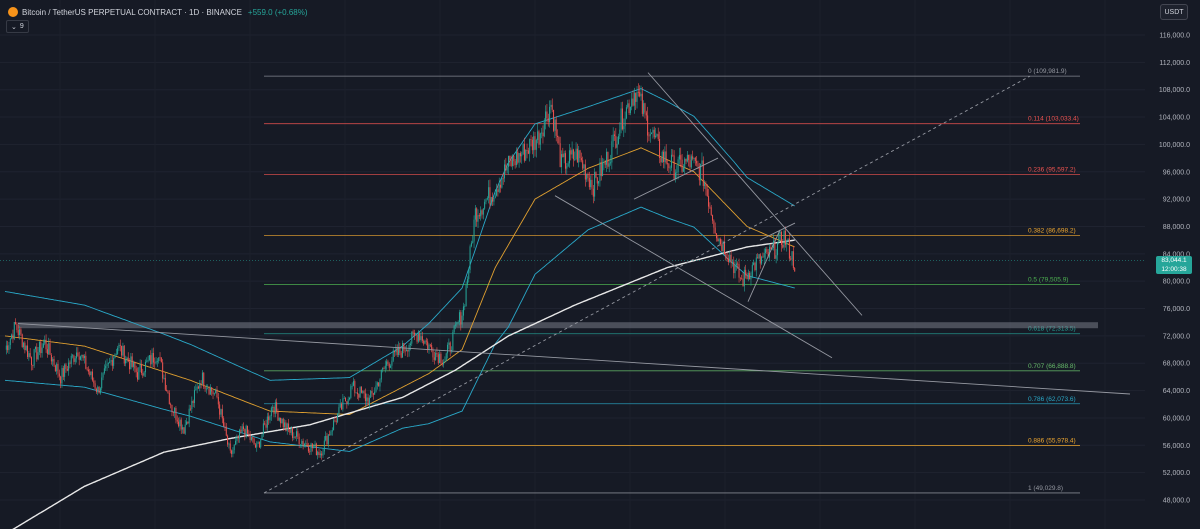 Image resolution: width=1200 pixels, height=529 pixels. What do you see at coordinates (1176, 254) in the screenshot?
I see `y-tick-label: 84,000.0` at bounding box center [1176, 254].